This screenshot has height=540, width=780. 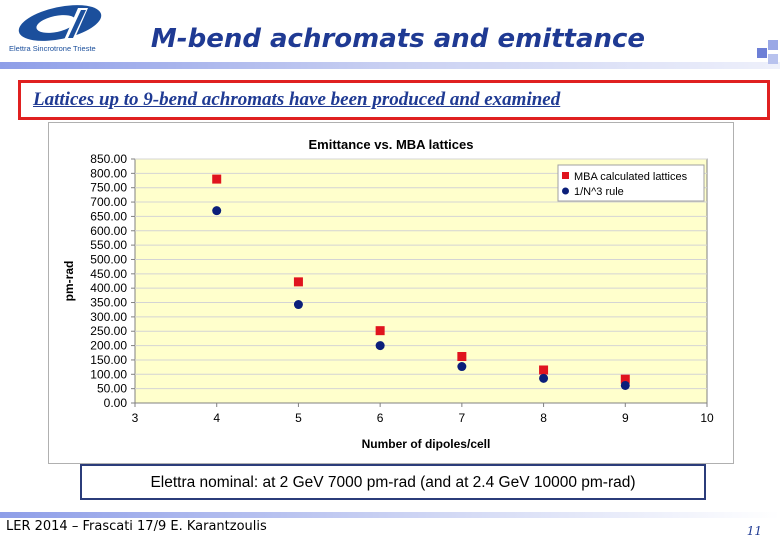 What do you see at coordinates (108, 274) in the screenshot?
I see `y-tick-label: 450.00` at bounding box center [108, 274].